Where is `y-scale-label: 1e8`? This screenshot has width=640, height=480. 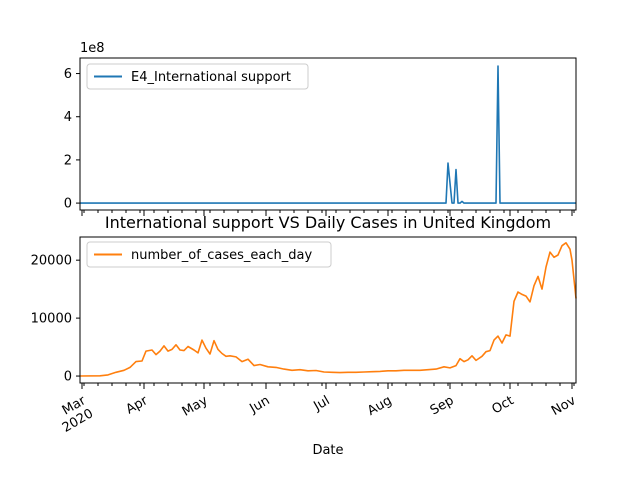
y-scale-label: 1e8 is located at coordinates (92, 48).